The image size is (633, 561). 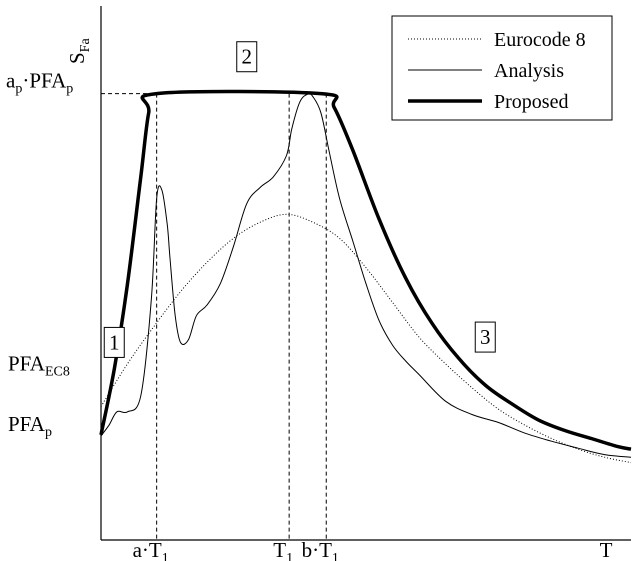 What do you see at coordinates (529, 71) in the screenshot?
I see `legend-label-analysis: Analysis` at bounding box center [529, 71].